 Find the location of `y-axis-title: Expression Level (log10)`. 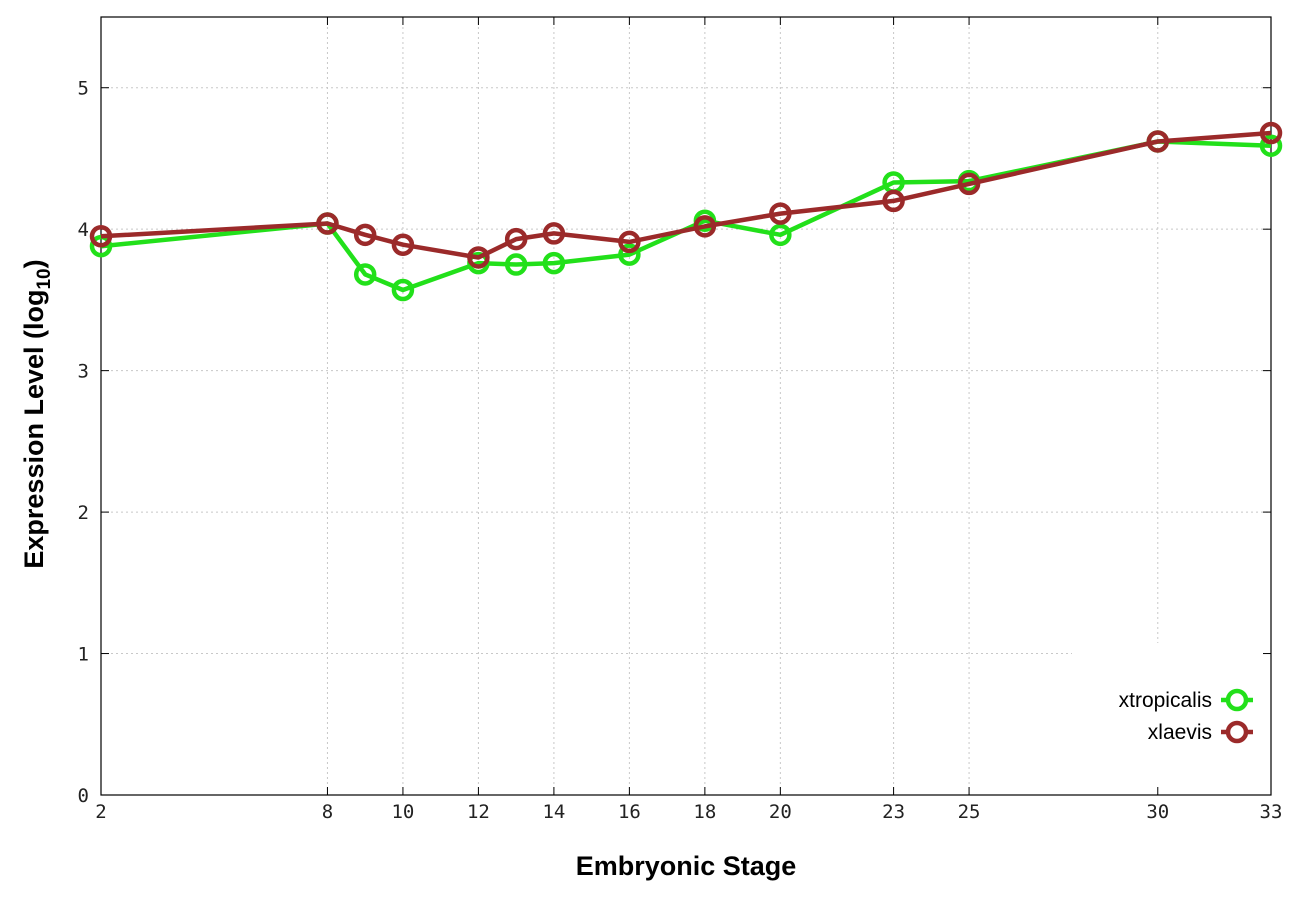

y-axis-title: Expression Level (log10) is located at coordinates (37, 413).